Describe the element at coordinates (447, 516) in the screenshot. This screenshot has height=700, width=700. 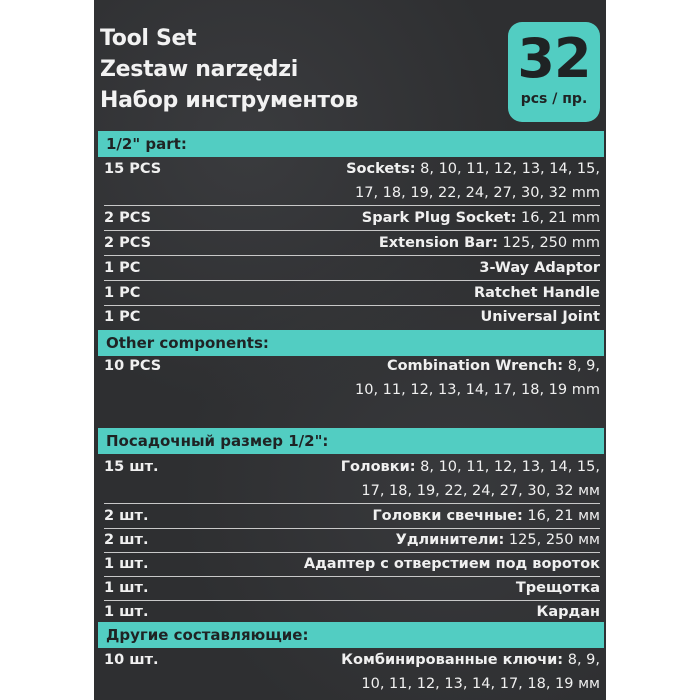
I see `item-name: Головки свечные:` at that location.